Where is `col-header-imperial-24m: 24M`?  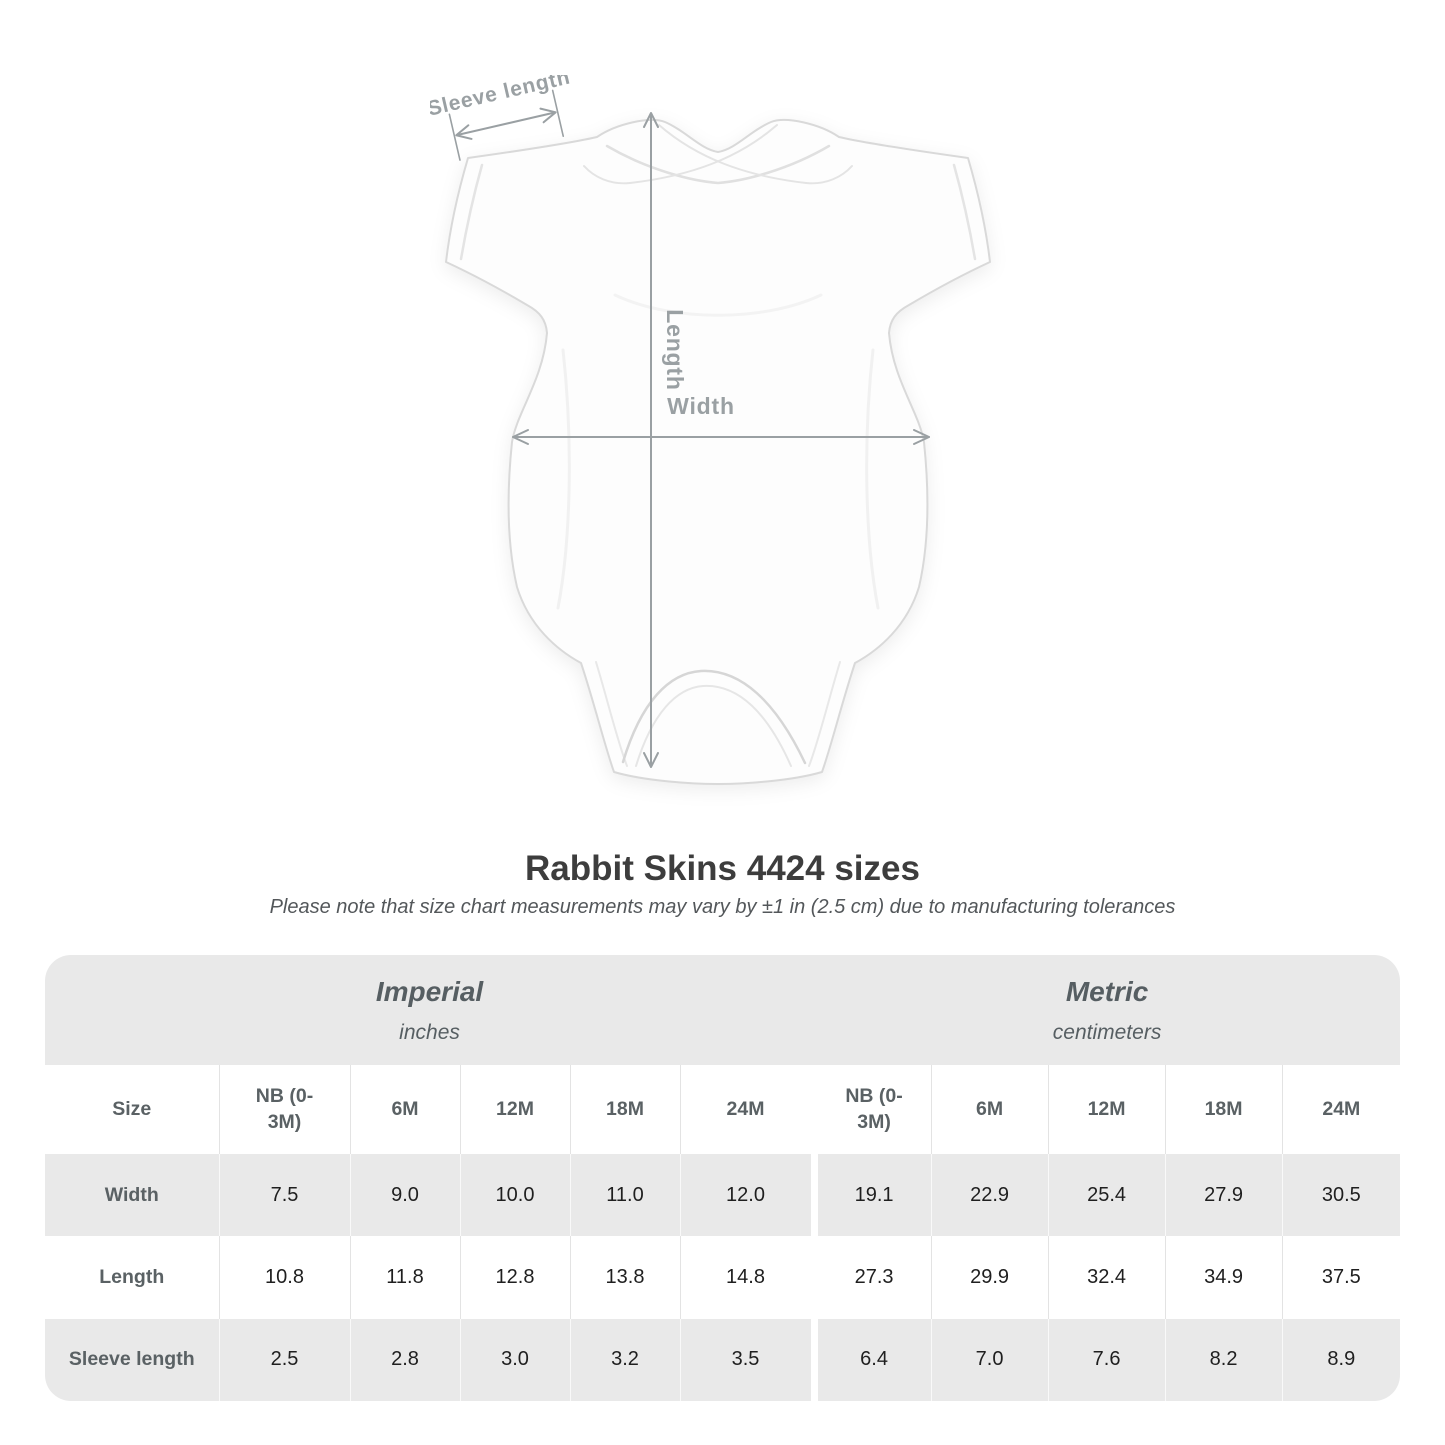 col-header-imperial-24m: 24M is located at coordinates (747, 1109).